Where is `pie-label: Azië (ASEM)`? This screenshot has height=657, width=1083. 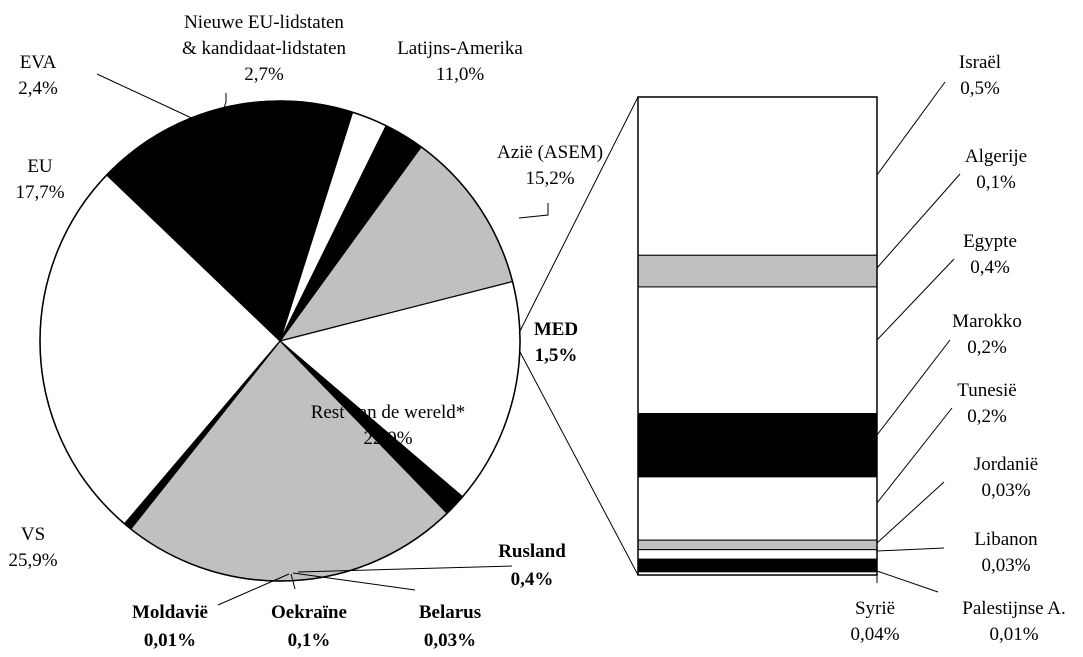
pie-label: Azië (ASEM) is located at coordinates (550, 152).